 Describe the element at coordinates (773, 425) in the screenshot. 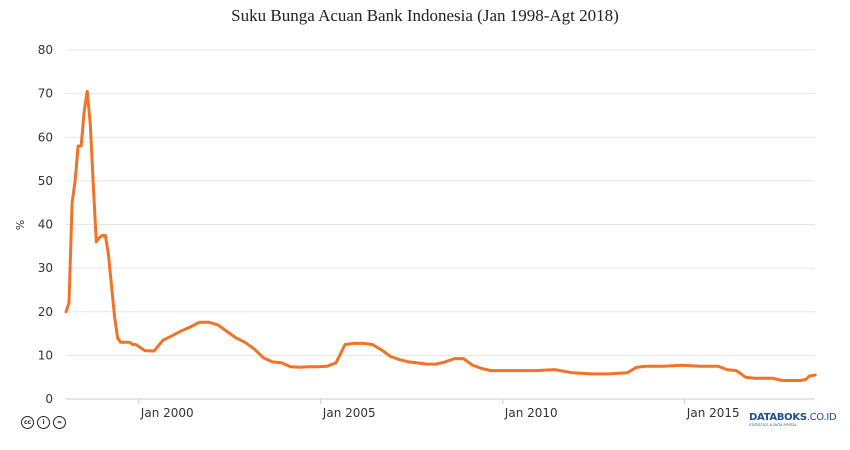

I see `logo-tagline: STATISTICS & DATA PORTAL` at that location.